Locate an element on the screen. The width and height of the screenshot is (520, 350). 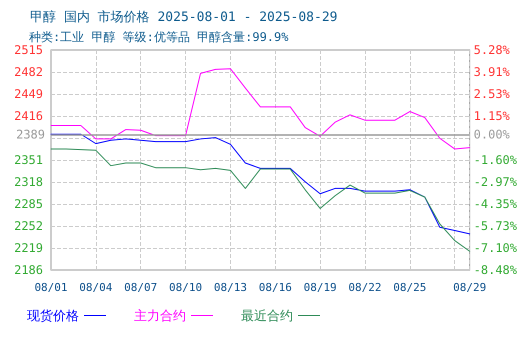
y-tick-label: 2351 is located at coordinates (28, 160).